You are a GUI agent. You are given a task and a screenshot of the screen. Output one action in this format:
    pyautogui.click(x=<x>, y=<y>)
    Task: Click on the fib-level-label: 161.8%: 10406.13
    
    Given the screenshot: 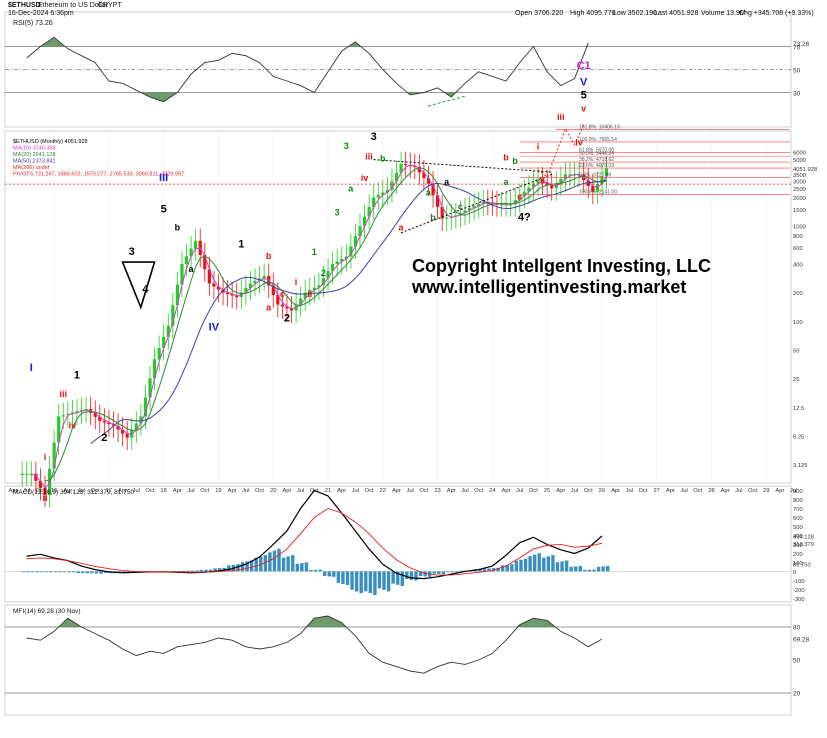 What is the action you would take?
    pyautogui.click(x=599, y=127)
    